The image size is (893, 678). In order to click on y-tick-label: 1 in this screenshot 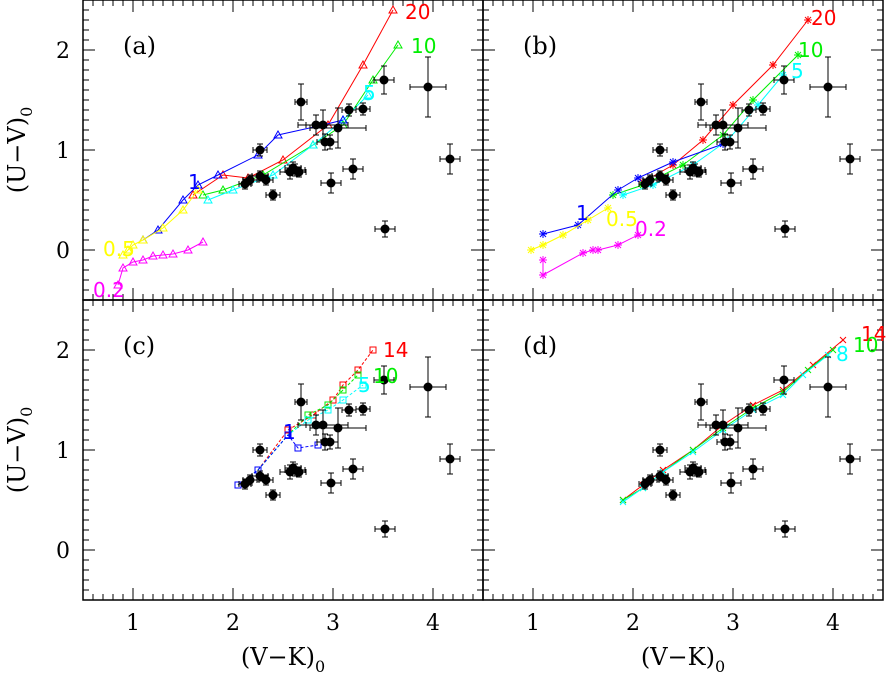, I will do `click(63, 151)`.